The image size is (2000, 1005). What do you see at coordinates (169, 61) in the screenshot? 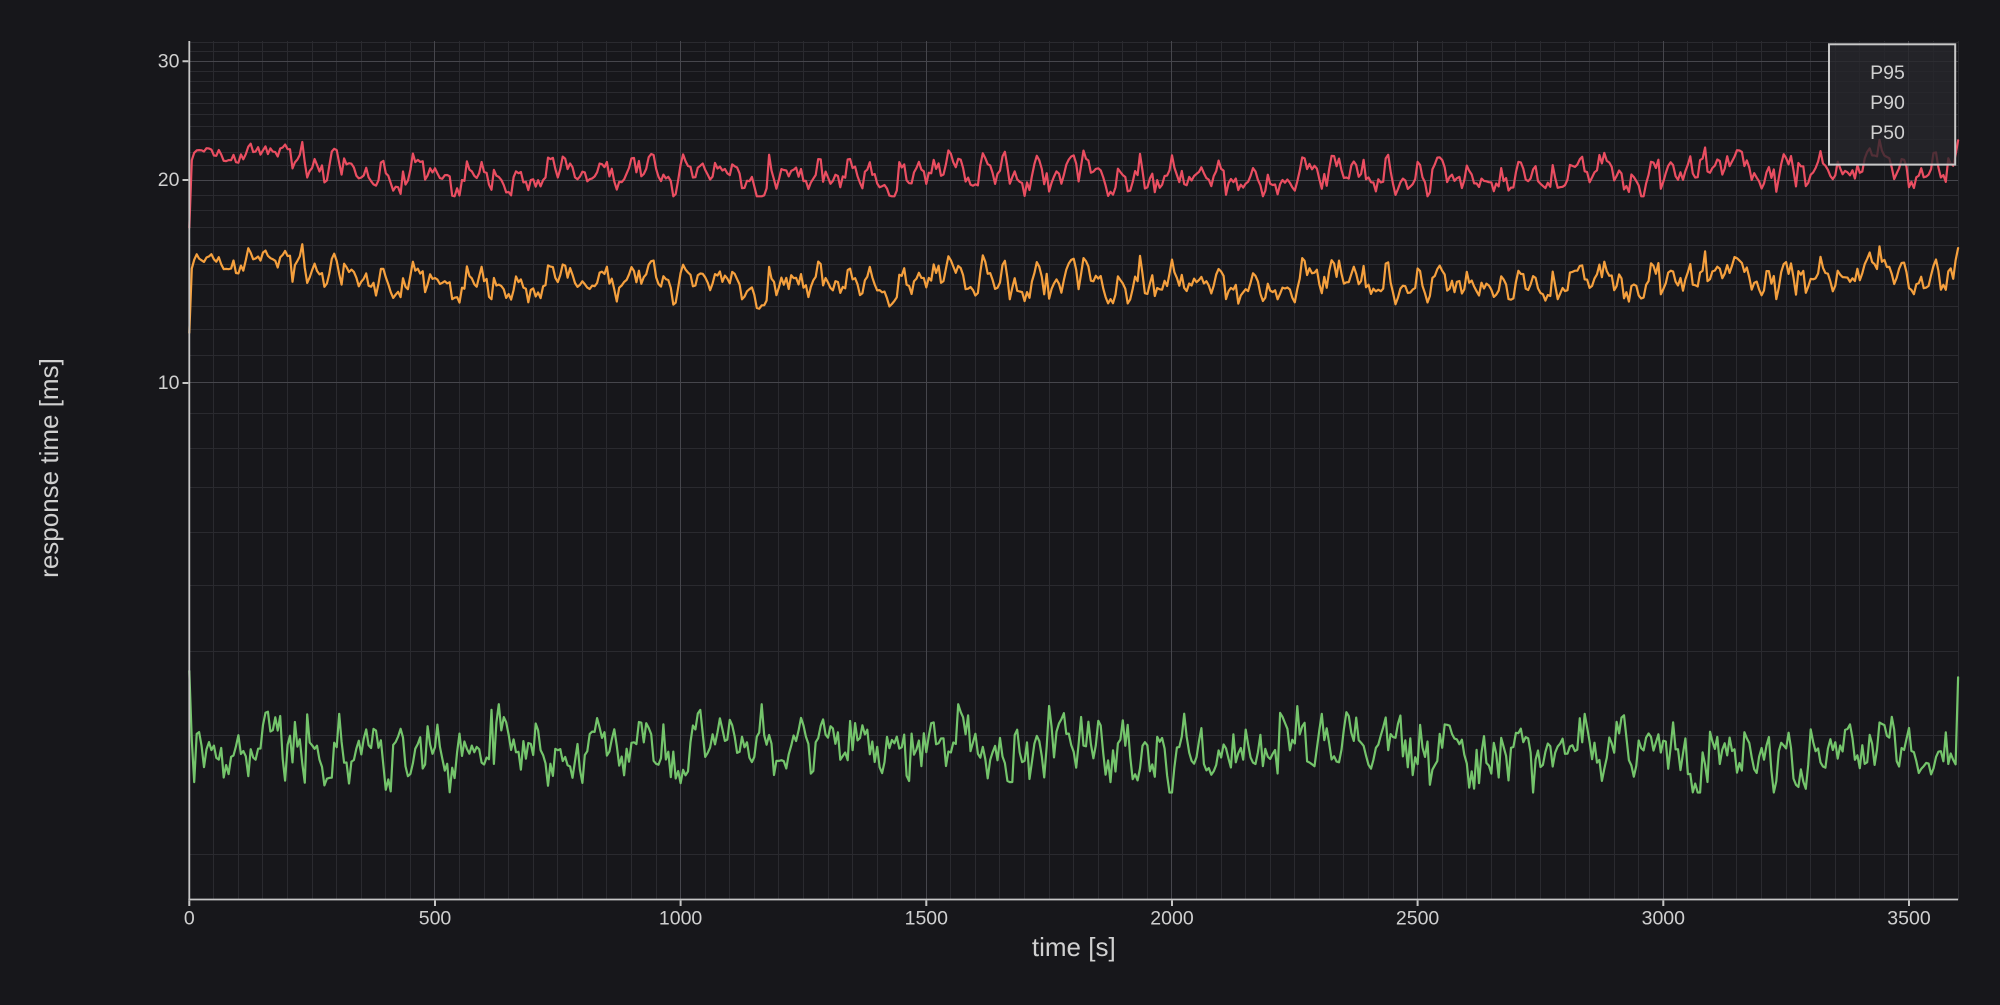
I see `svg-text: 30` at bounding box center [169, 61].